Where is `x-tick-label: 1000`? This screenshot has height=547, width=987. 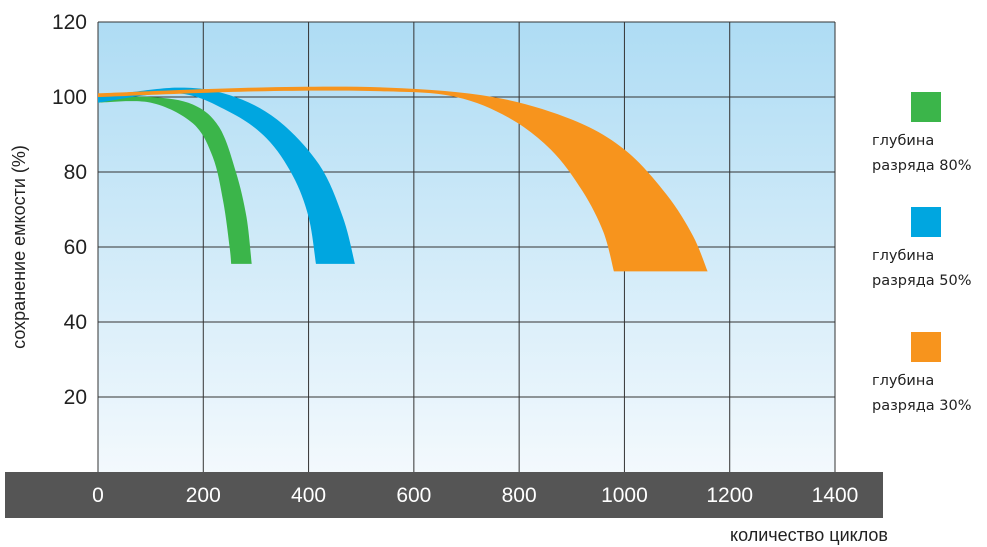 x-tick-label: 1000 is located at coordinates (624, 495).